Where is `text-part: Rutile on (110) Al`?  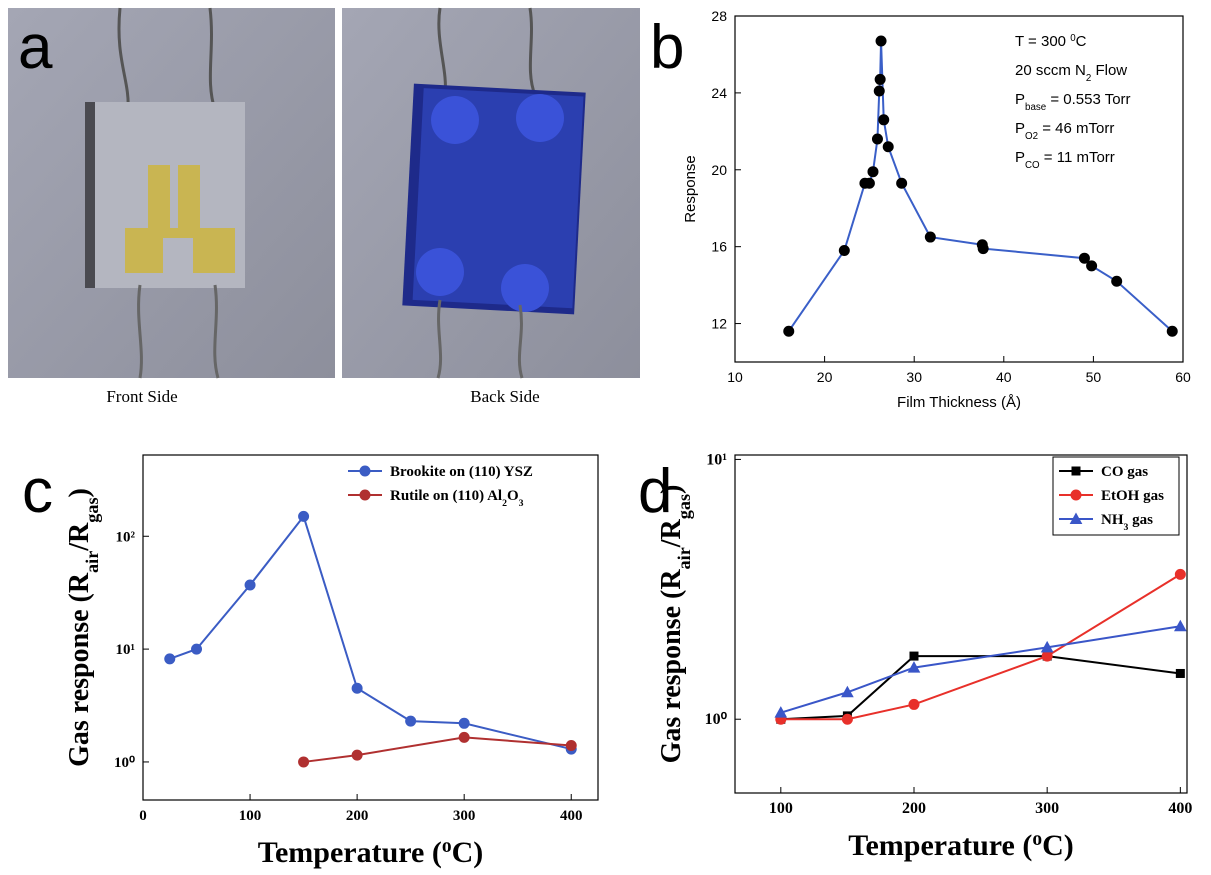
text-part: Rutile on (110) Al is located at coordinates (446, 496).